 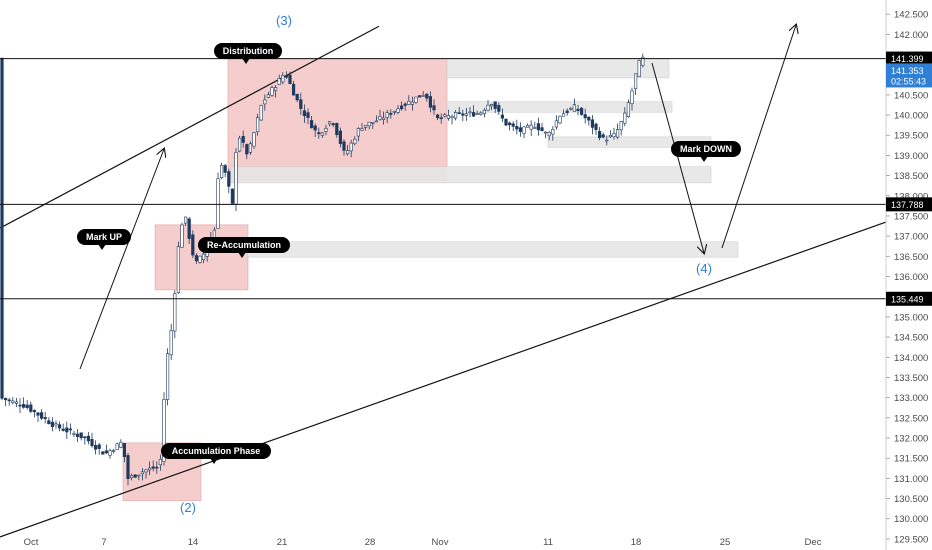 I want to click on level-price-tag-text: 135.449, so click(x=907, y=299).